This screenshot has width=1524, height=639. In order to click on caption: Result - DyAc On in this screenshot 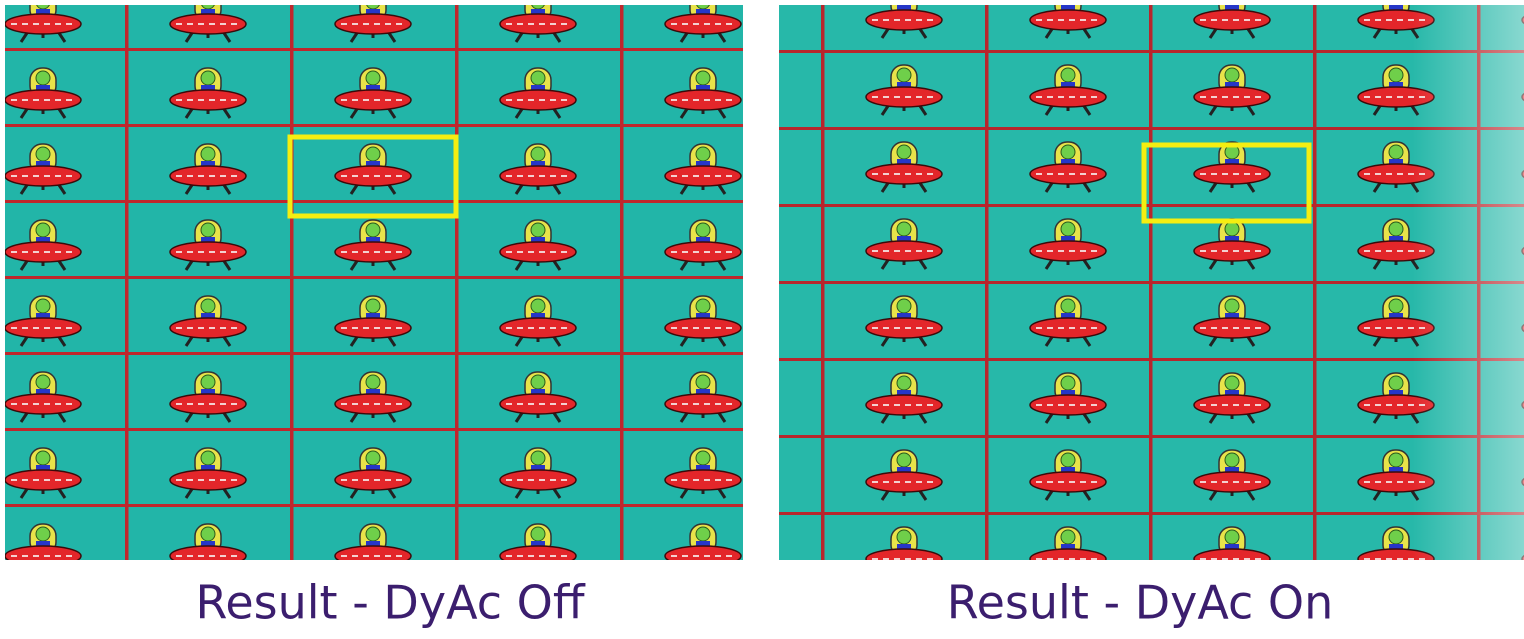, I will do `click(1140, 603)`.